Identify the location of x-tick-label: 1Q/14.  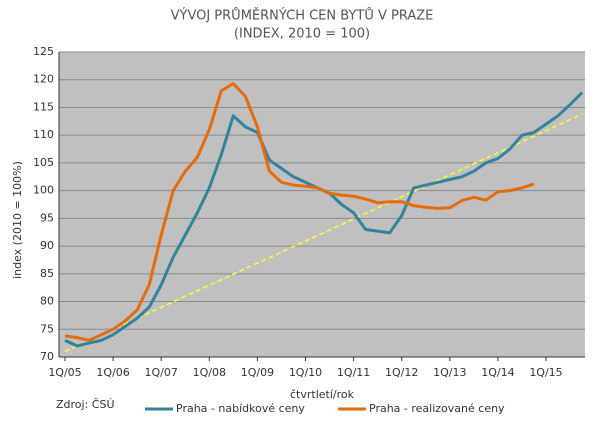
(497, 372).